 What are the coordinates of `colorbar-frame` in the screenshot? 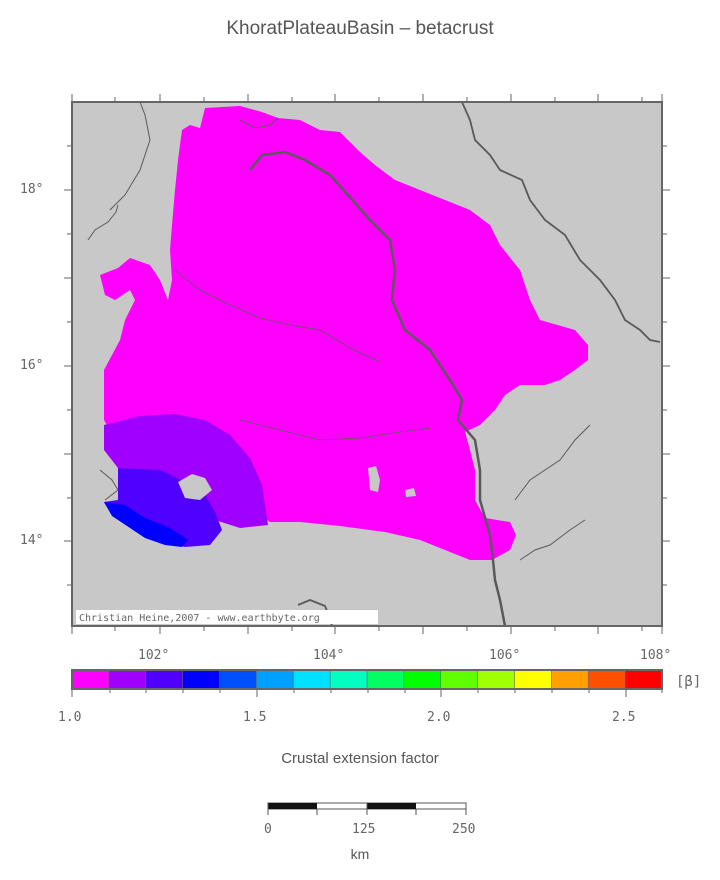 It's located at (367, 679).